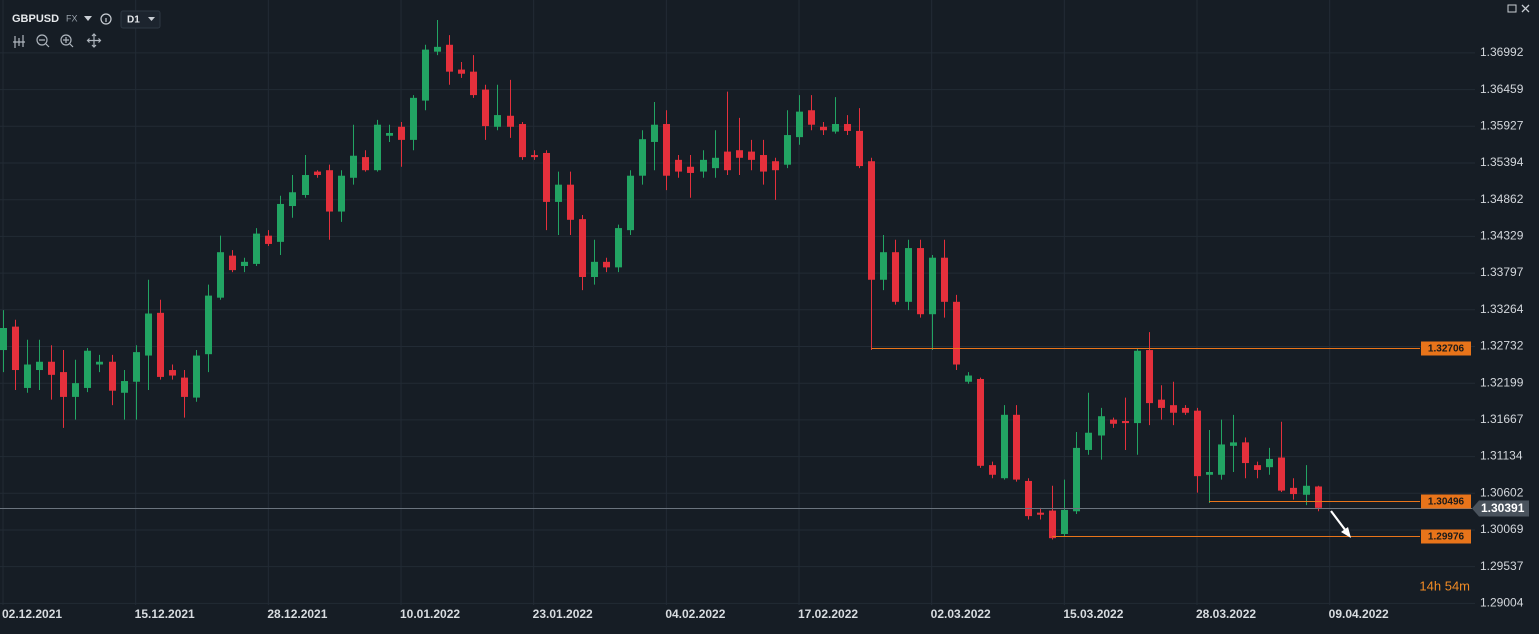  What do you see at coordinates (140, 19) in the screenshot?
I see `timeframe-box` at bounding box center [140, 19].